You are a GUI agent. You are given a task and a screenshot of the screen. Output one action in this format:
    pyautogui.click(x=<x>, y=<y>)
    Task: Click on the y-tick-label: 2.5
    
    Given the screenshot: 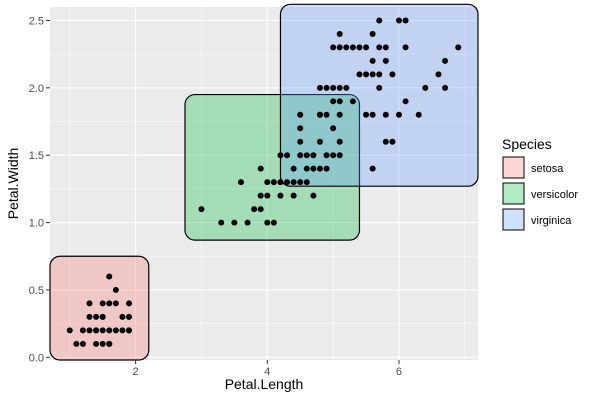 What is the action you would take?
    pyautogui.click(x=36, y=21)
    